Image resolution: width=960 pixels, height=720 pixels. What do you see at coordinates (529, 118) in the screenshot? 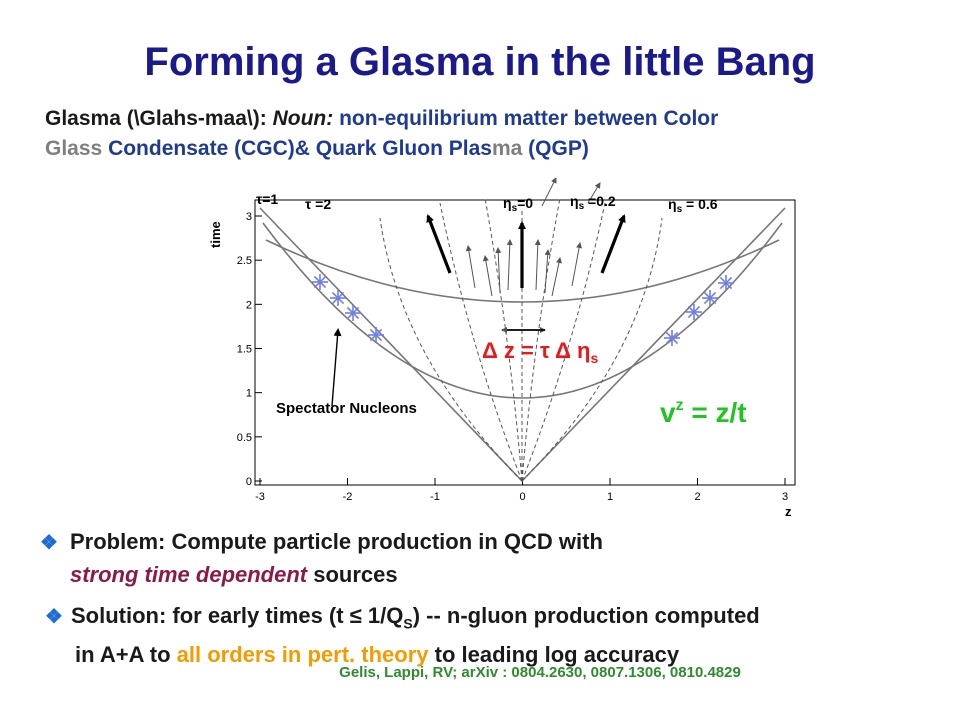
I see `definition-line1: non-equilibrium matter between Color` at bounding box center [529, 118].